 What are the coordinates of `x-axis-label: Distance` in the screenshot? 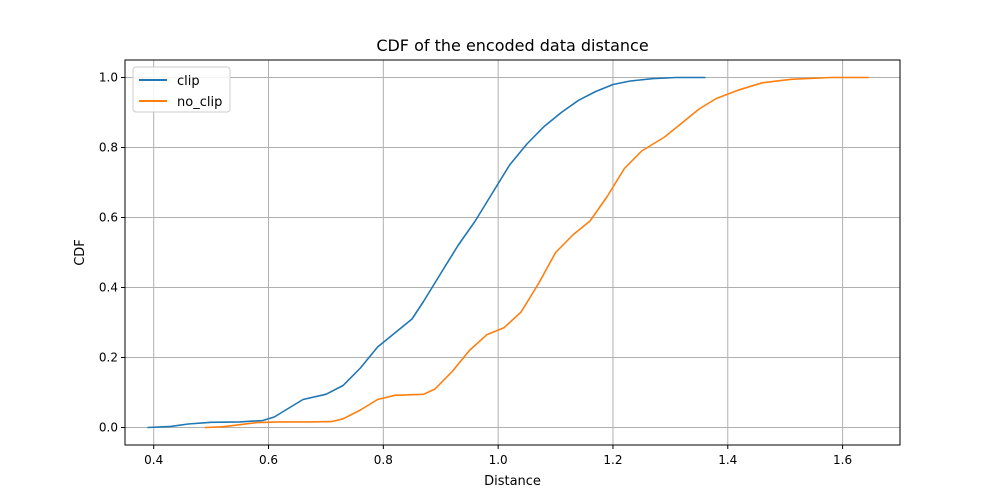 It's located at (512, 481).